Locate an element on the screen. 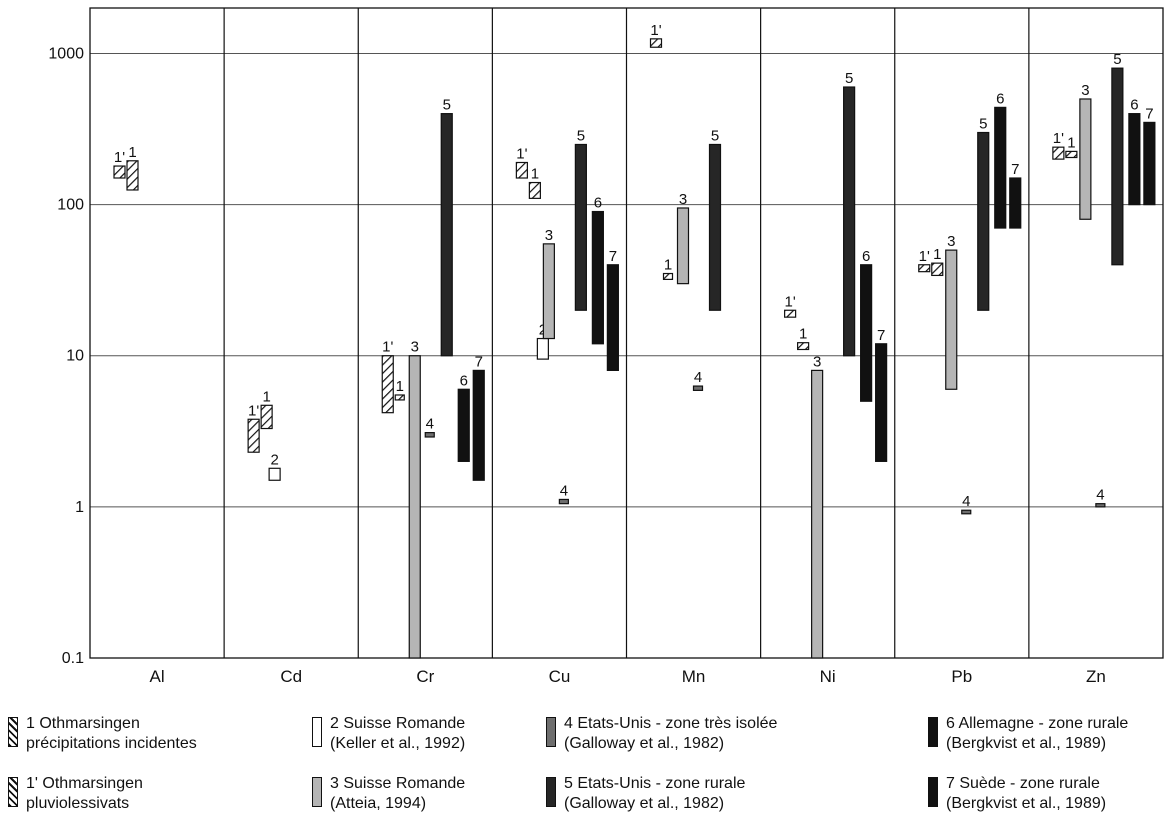  bar-label-Pb-3: 3 is located at coordinates (951, 241).